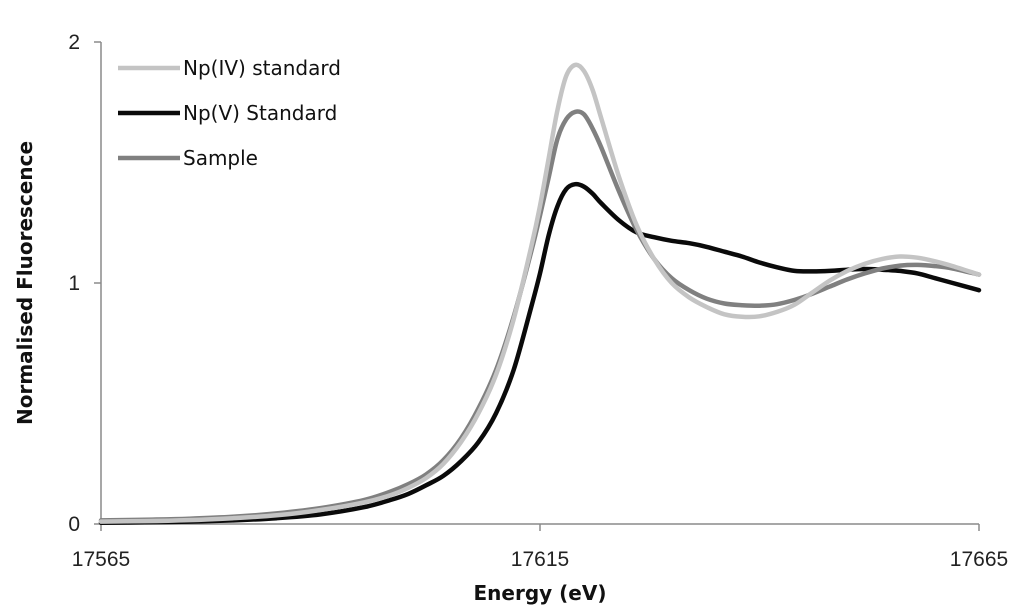  What do you see at coordinates (74, 42) in the screenshot?
I see `y-tick-label: 2` at bounding box center [74, 42].